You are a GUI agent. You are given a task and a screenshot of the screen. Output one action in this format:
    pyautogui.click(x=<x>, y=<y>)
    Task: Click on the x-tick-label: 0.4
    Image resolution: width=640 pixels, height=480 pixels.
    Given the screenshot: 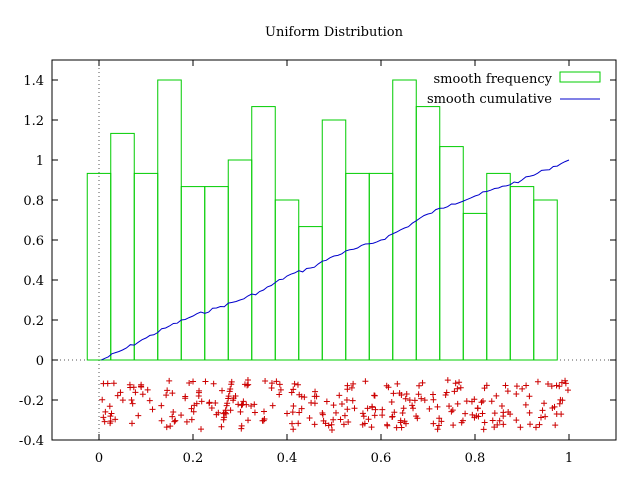 What is the action you would take?
    pyautogui.click(x=287, y=458)
    